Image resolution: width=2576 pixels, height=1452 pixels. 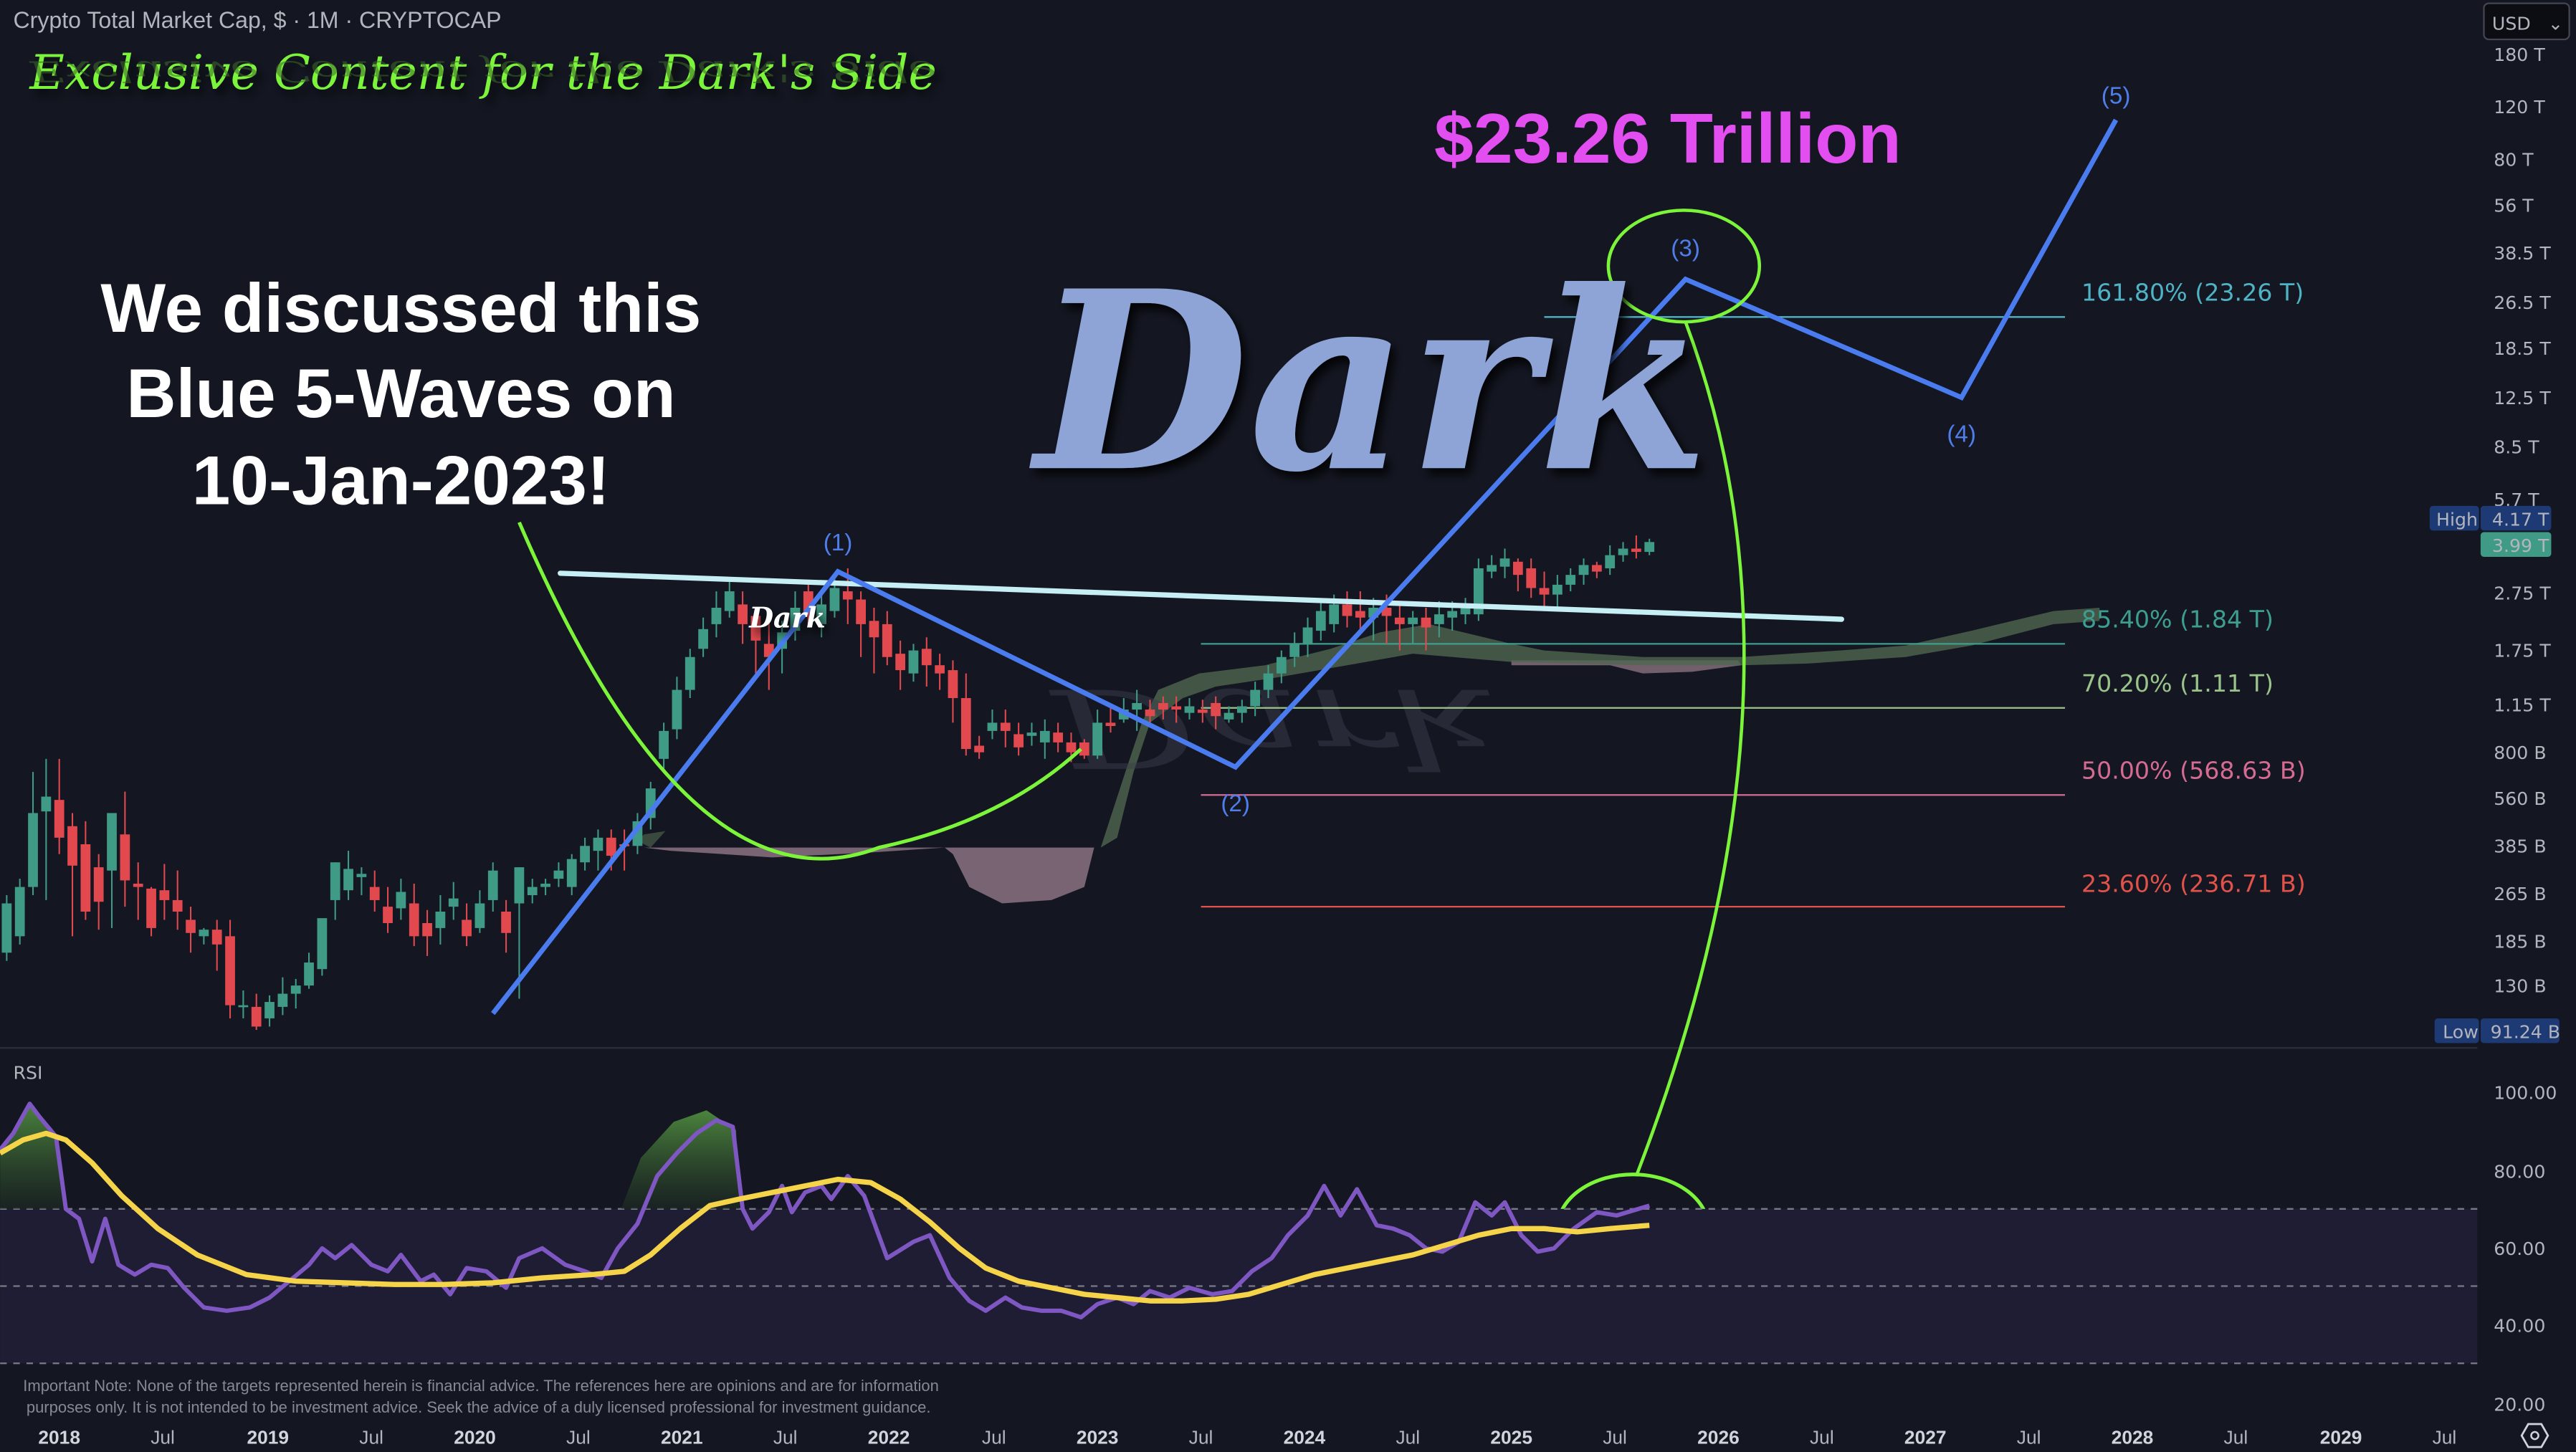 I want to click on currency-select: USD ⌄, so click(x=2526, y=21).